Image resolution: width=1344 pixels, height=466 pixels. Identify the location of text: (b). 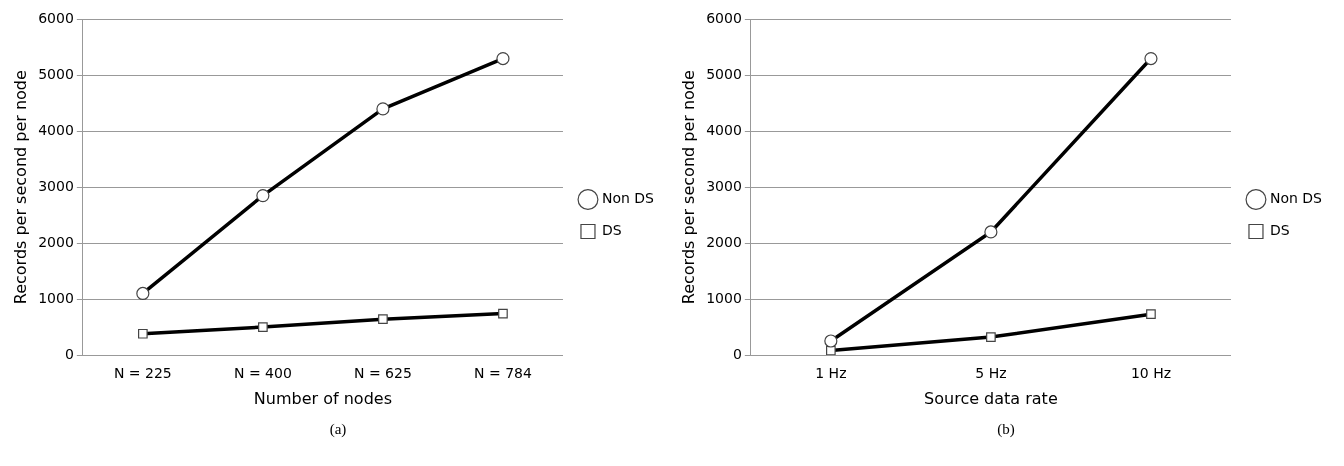
(1006, 429).